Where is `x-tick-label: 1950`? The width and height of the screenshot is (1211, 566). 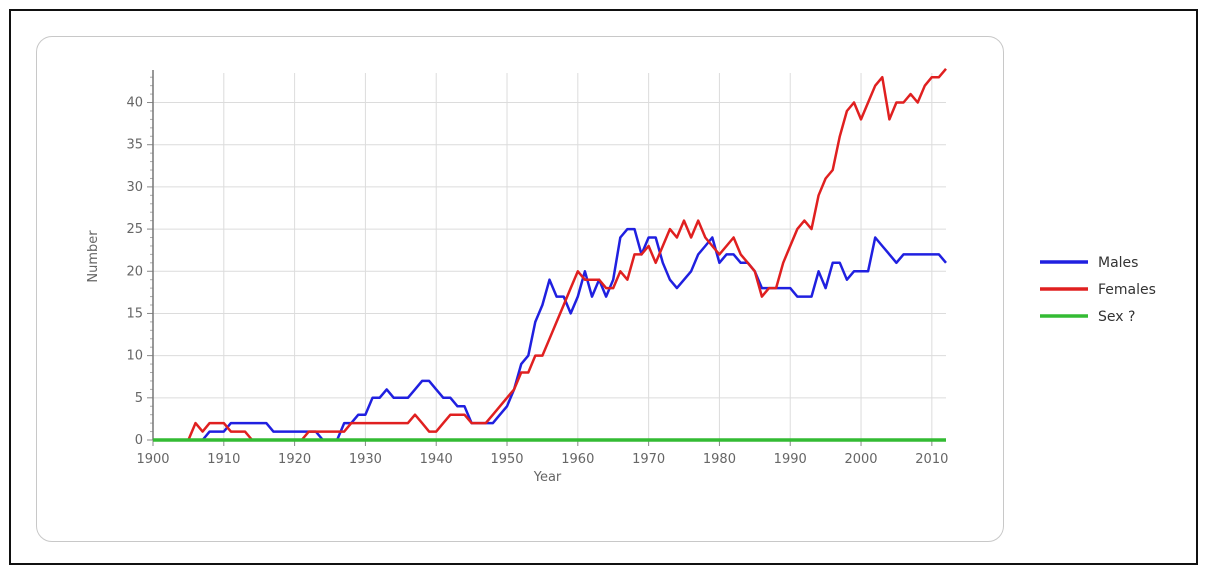
x-tick-label: 1950 is located at coordinates (506, 459).